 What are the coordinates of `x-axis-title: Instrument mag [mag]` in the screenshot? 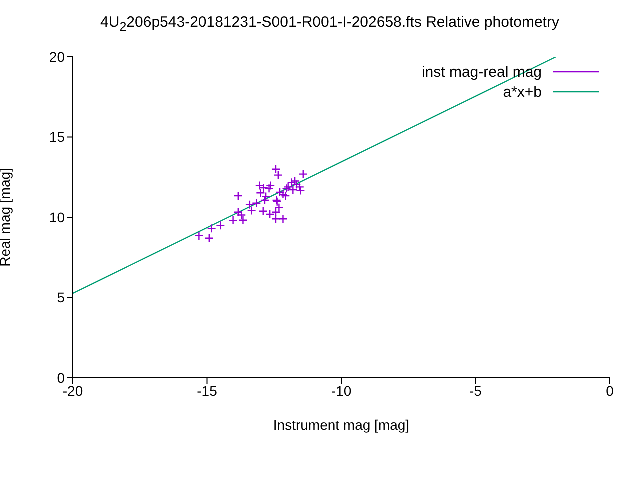 It's located at (341, 425).